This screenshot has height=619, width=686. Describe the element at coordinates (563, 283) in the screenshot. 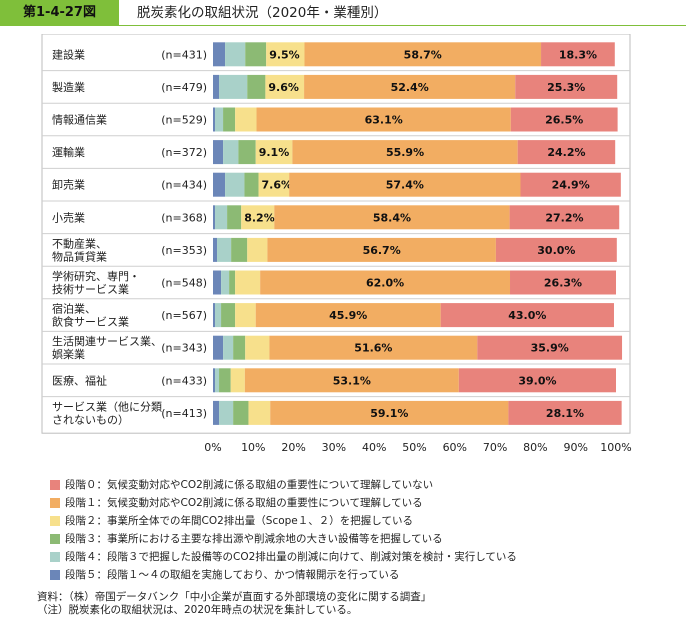

I see `data-label: 26.3%` at that location.